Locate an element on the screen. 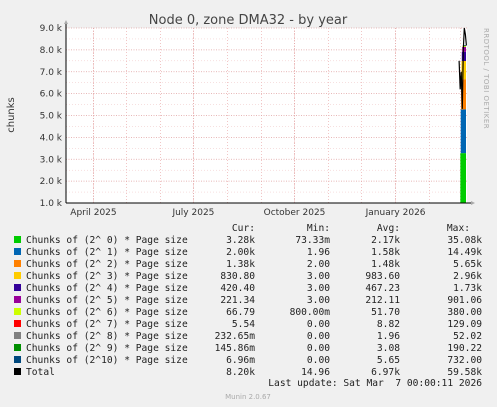 The width and height of the screenshot is (497, 407). legend-max: 2.96k is located at coordinates (467, 276).